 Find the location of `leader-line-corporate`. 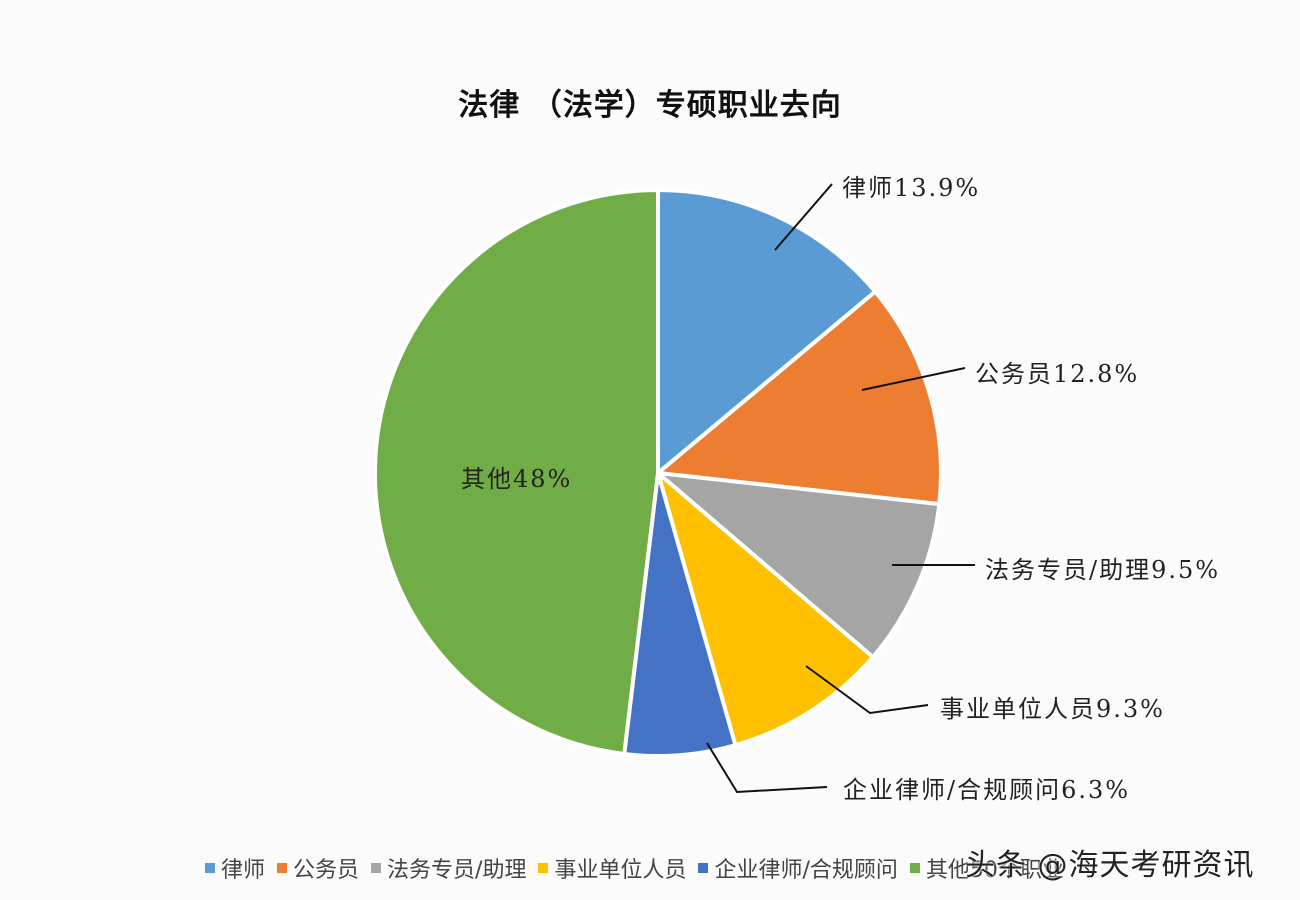

leader-line-corporate is located at coordinates (767, 768).